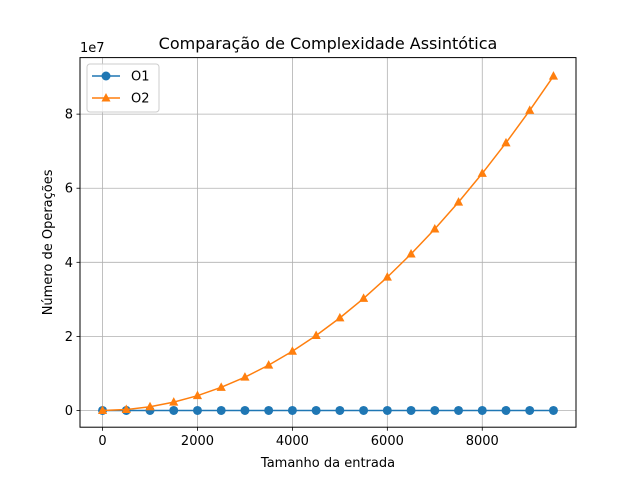 This screenshot has height=480, width=640. Describe the element at coordinates (197, 441) in the screenshot. I see `x-tick-label: 2000` at that location.